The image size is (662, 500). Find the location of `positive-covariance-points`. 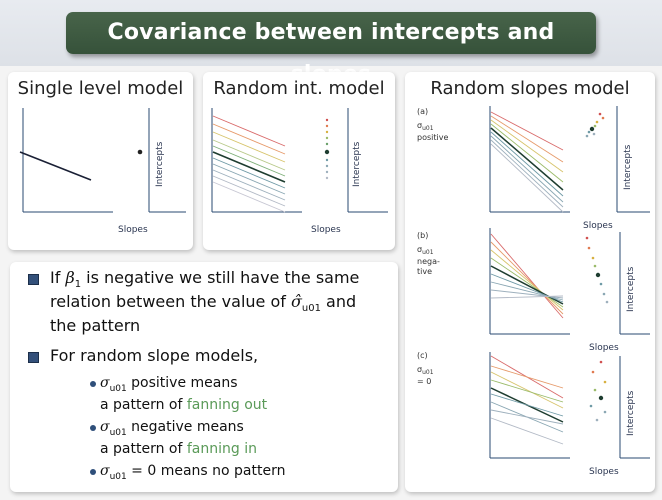

positive-covariance-points is located at coordinates (595, 125).